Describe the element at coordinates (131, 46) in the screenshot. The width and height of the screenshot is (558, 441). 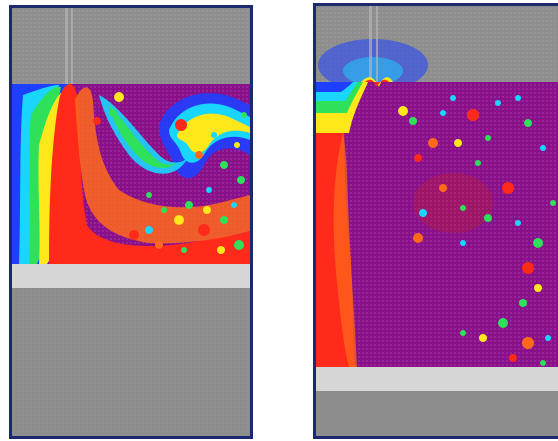
I see `top-gray-region` at that location.